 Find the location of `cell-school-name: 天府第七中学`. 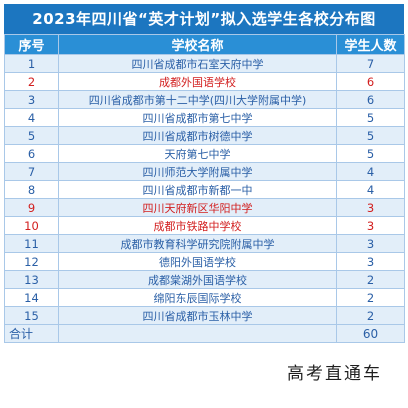

cell-school-name: 天府第七中学 is located at coordinates (197, 153).